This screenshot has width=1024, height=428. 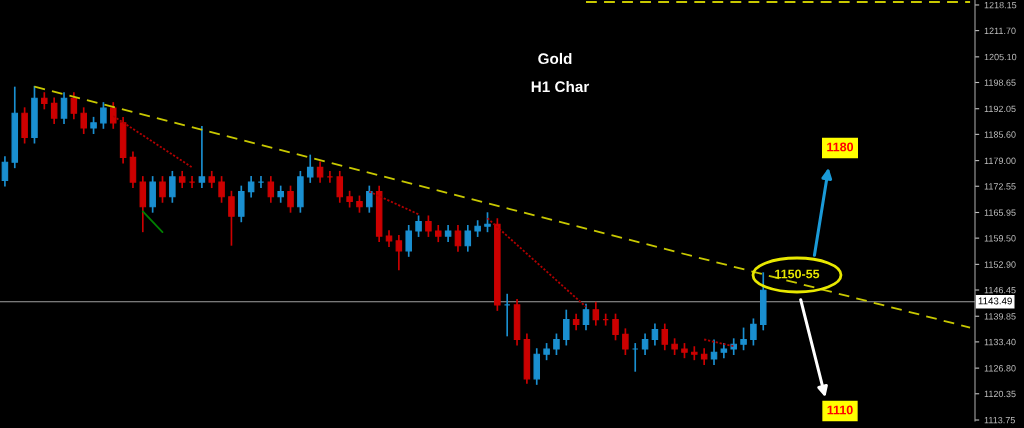 What do you see at coordinates (1000, 238) in the screenshot?
I see `y-tick-label: 1159.50` at bounding box center [1000, 238].